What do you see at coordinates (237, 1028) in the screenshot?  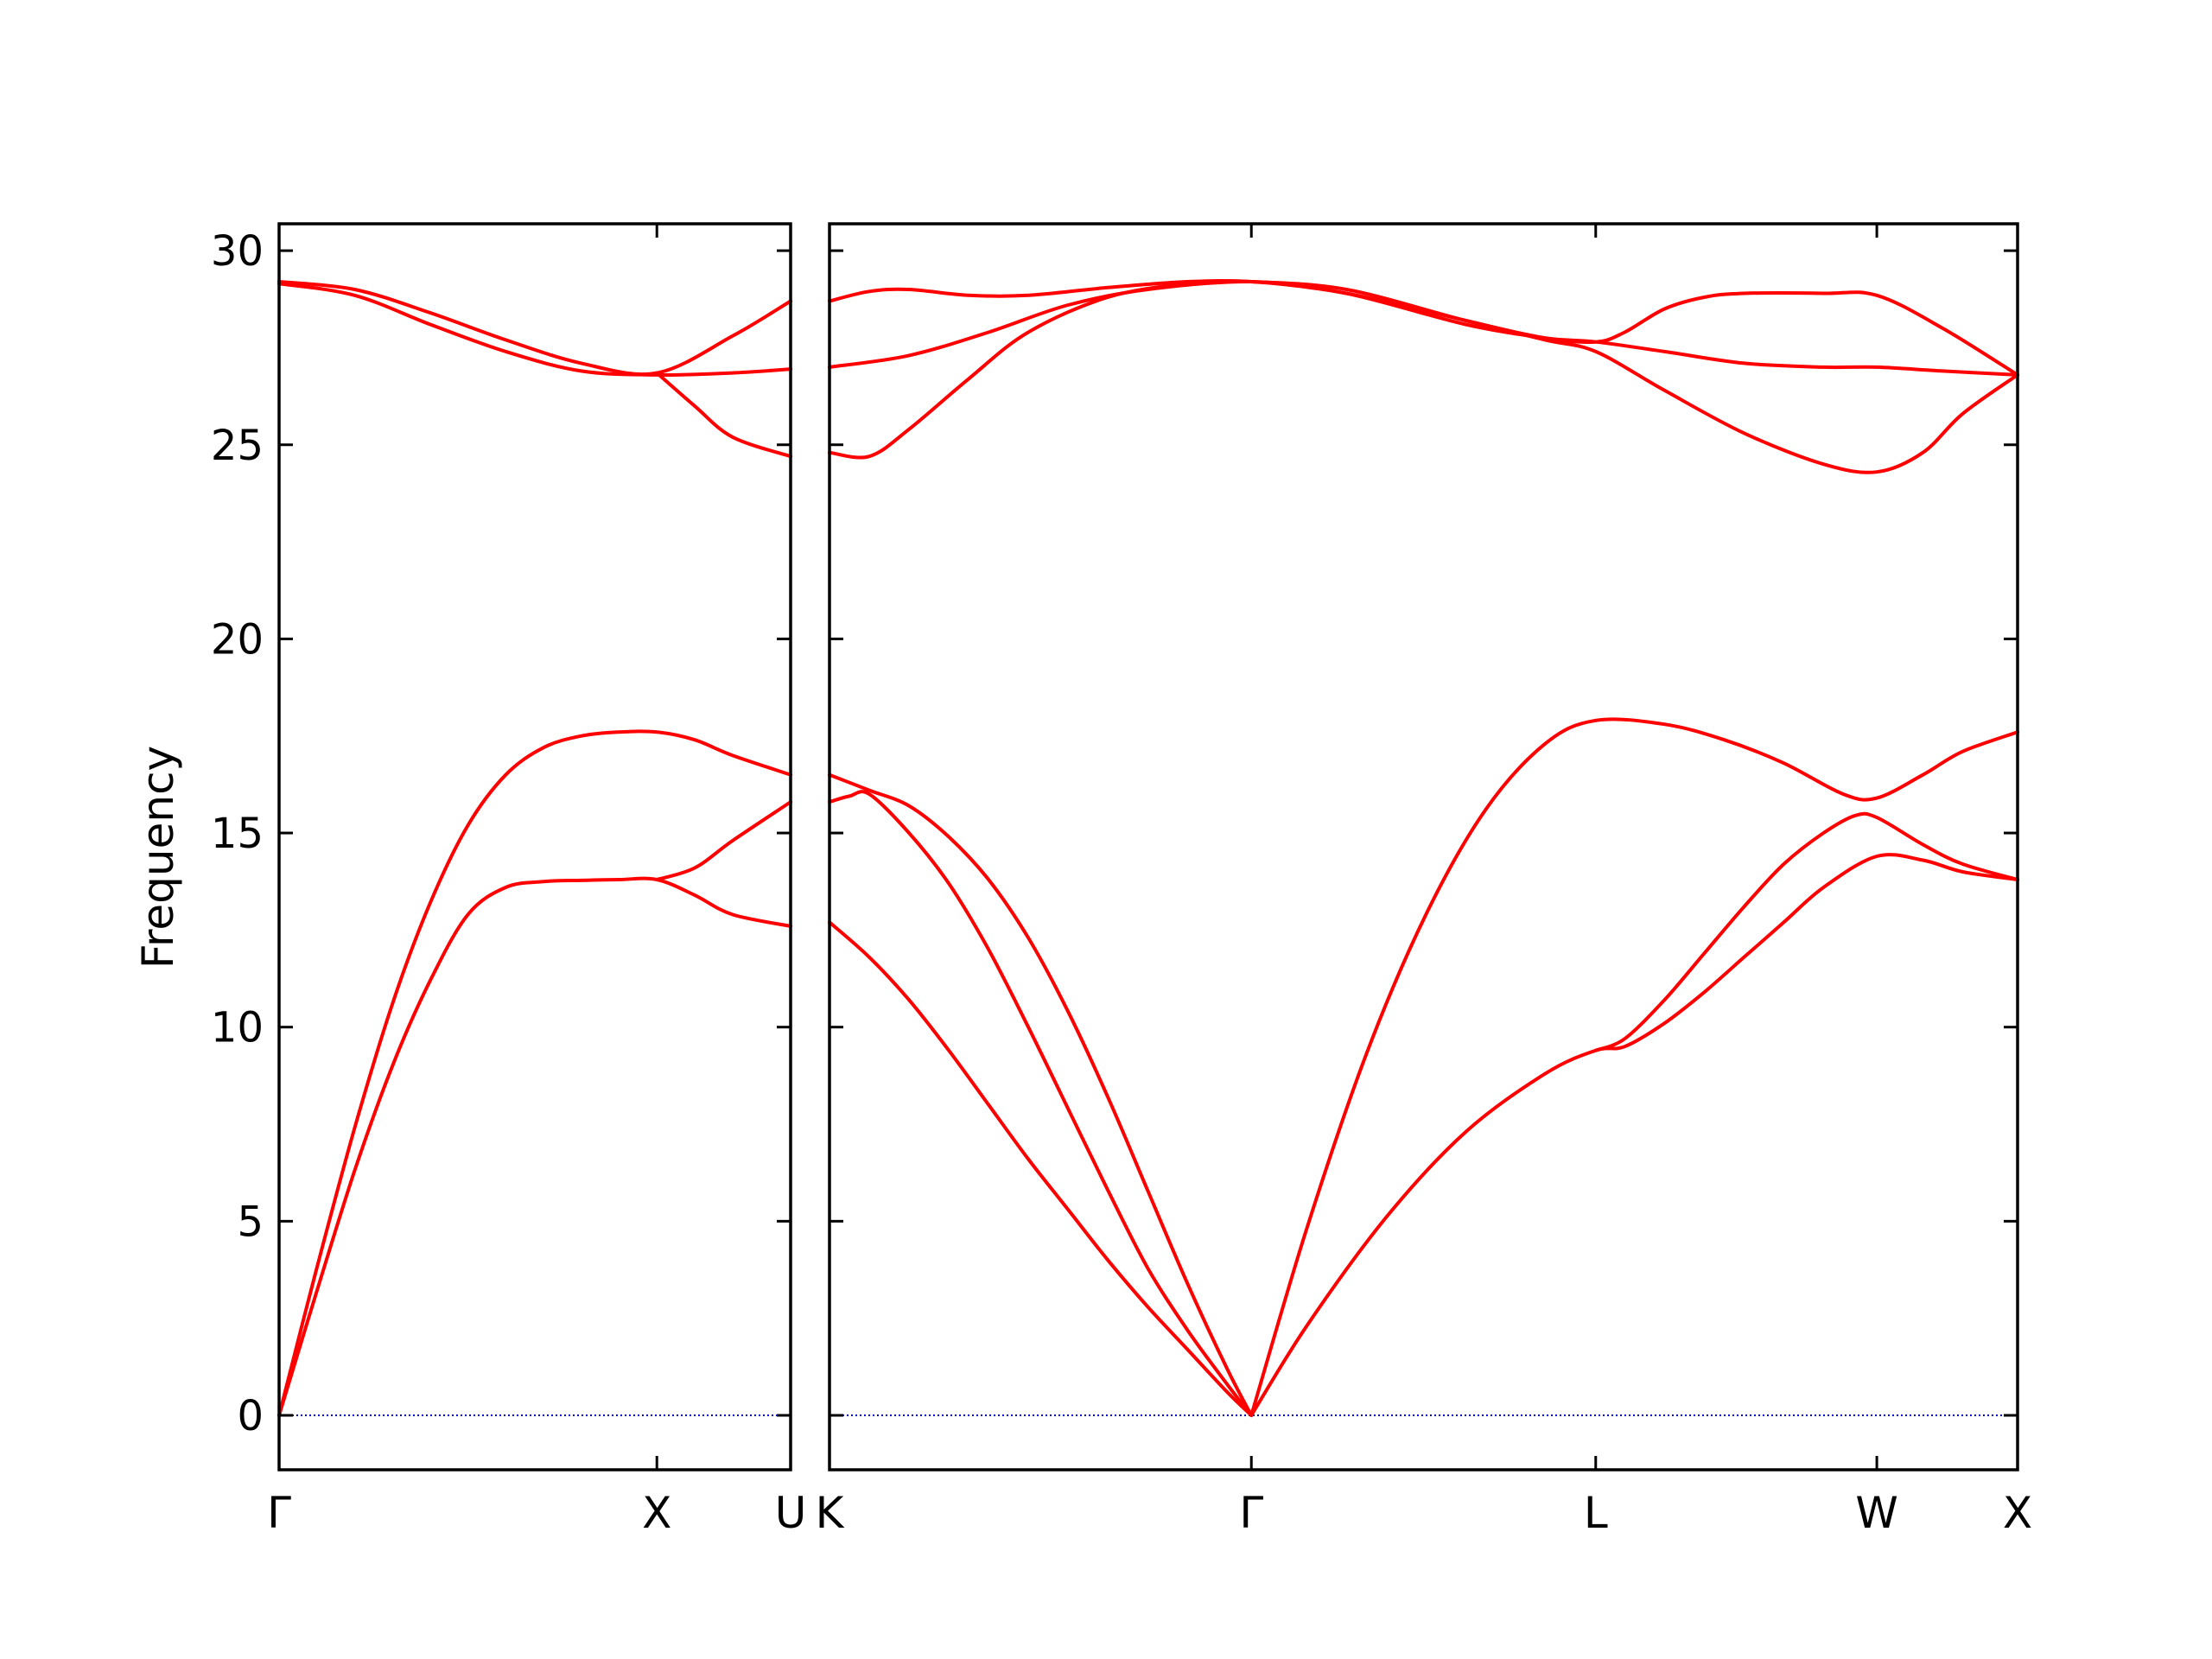 I see `y-tick-label: 10` at bounding box center [237, 1028].